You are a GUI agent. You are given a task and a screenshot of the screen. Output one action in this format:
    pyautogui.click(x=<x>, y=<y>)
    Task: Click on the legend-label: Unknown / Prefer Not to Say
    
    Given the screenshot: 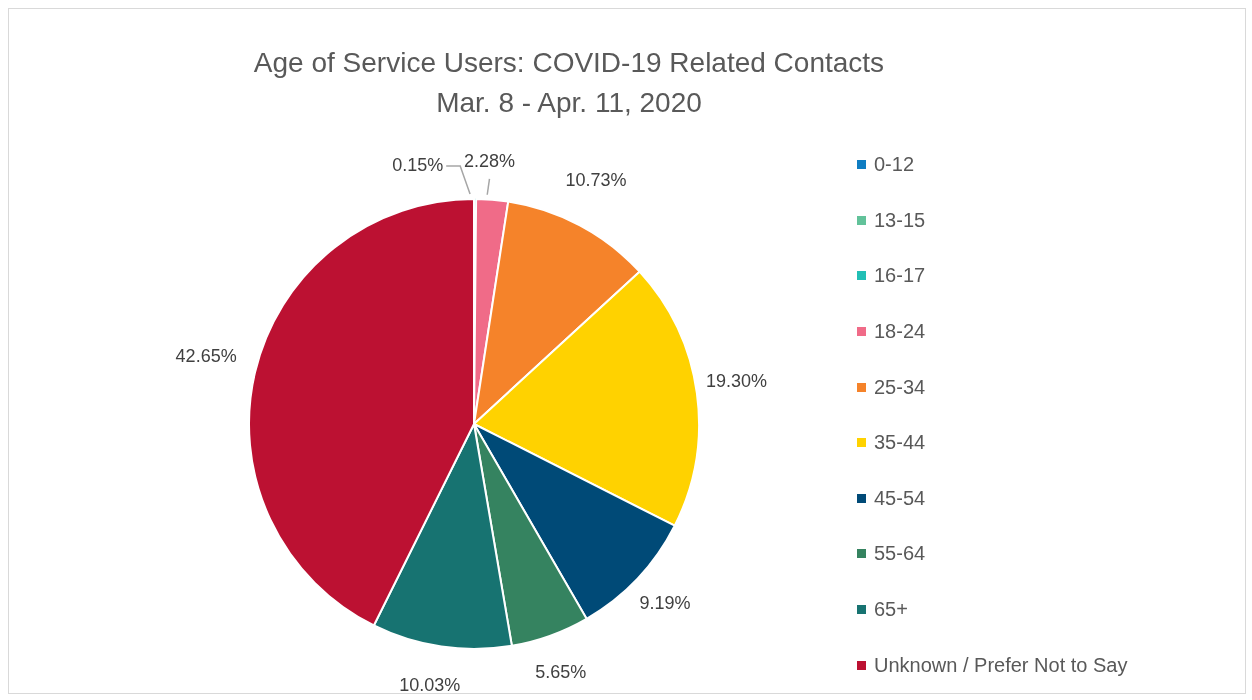 What is the action you would take?
    pyautogui.click(x=1001, y=665)
    